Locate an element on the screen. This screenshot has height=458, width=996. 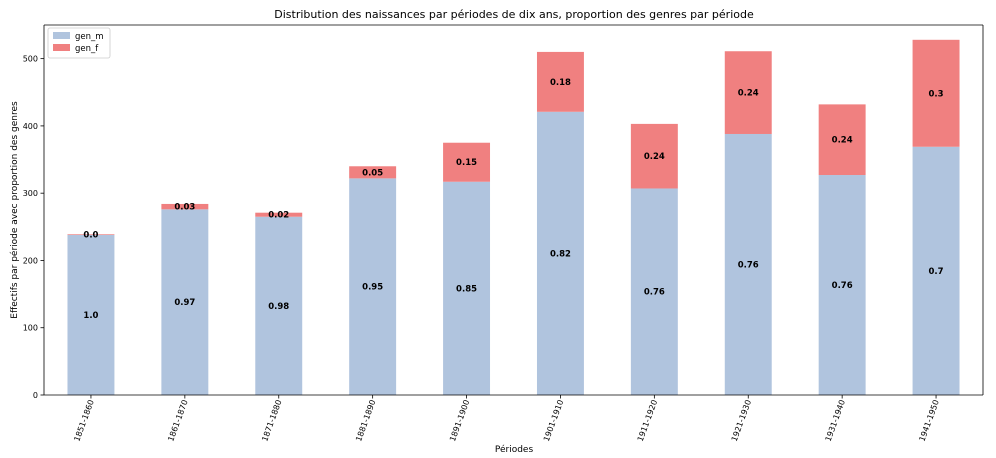
data-label-gen_f-1941-1950: 0.3 is located at coordinates (936, 94).